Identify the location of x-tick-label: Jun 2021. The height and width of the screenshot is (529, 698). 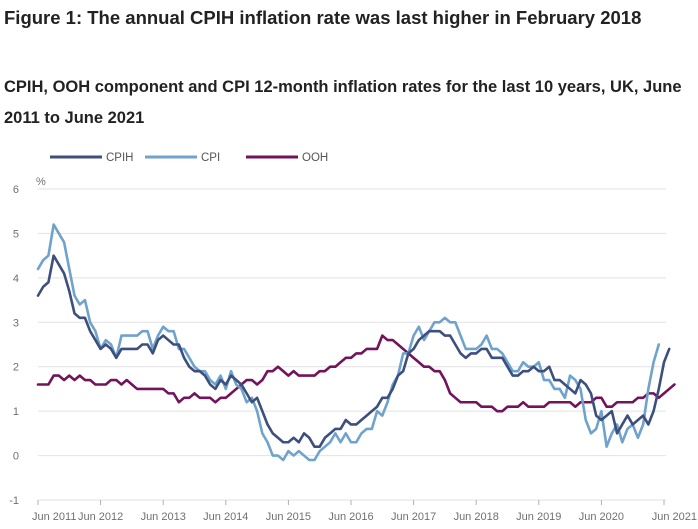
(674, 517).